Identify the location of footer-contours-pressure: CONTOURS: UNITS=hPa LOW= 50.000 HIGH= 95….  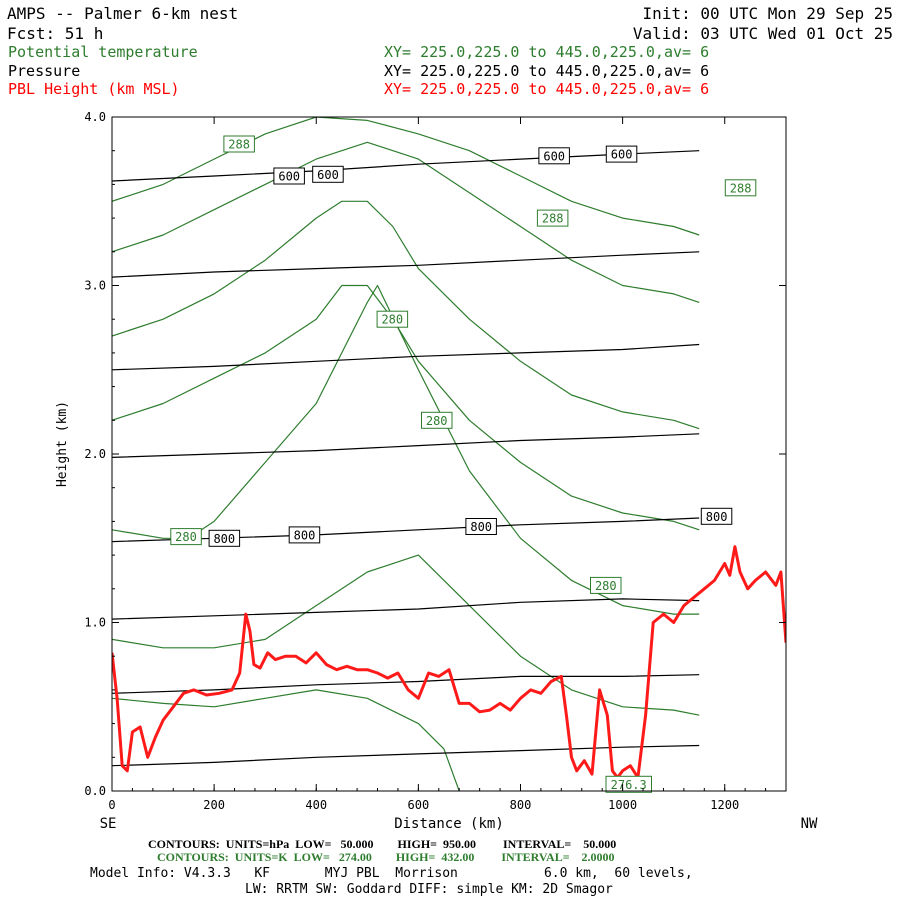
(382, 844).